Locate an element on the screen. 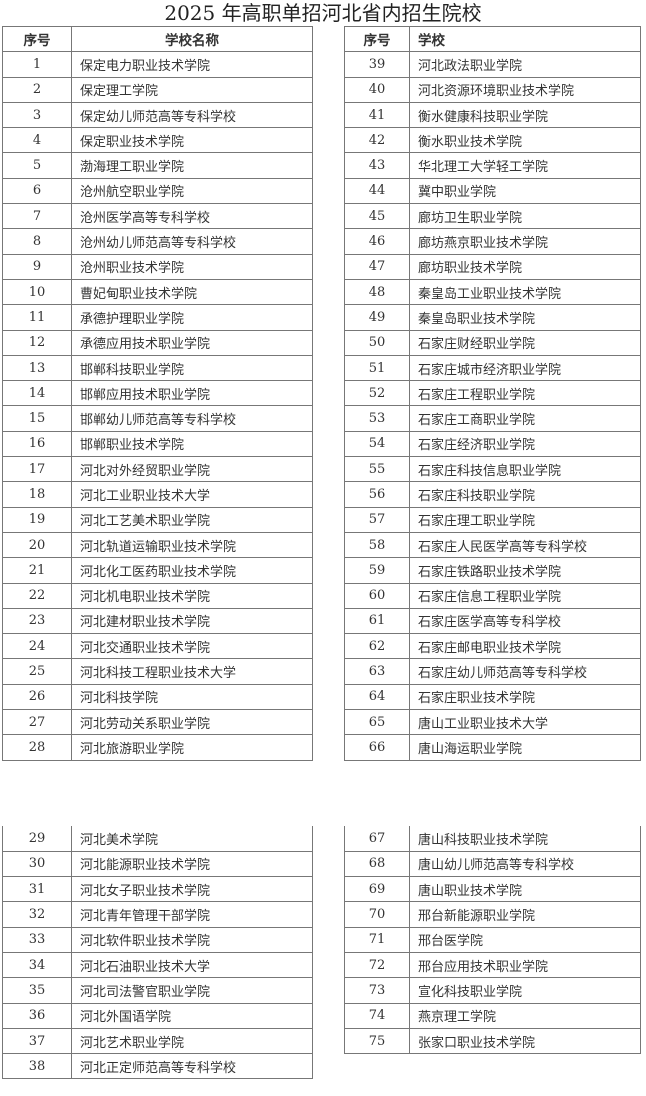 The height and width of the screenshot is (1096, 646). table-row: 33 河北软件职业技术学院 is located at coordinates (157, 939).